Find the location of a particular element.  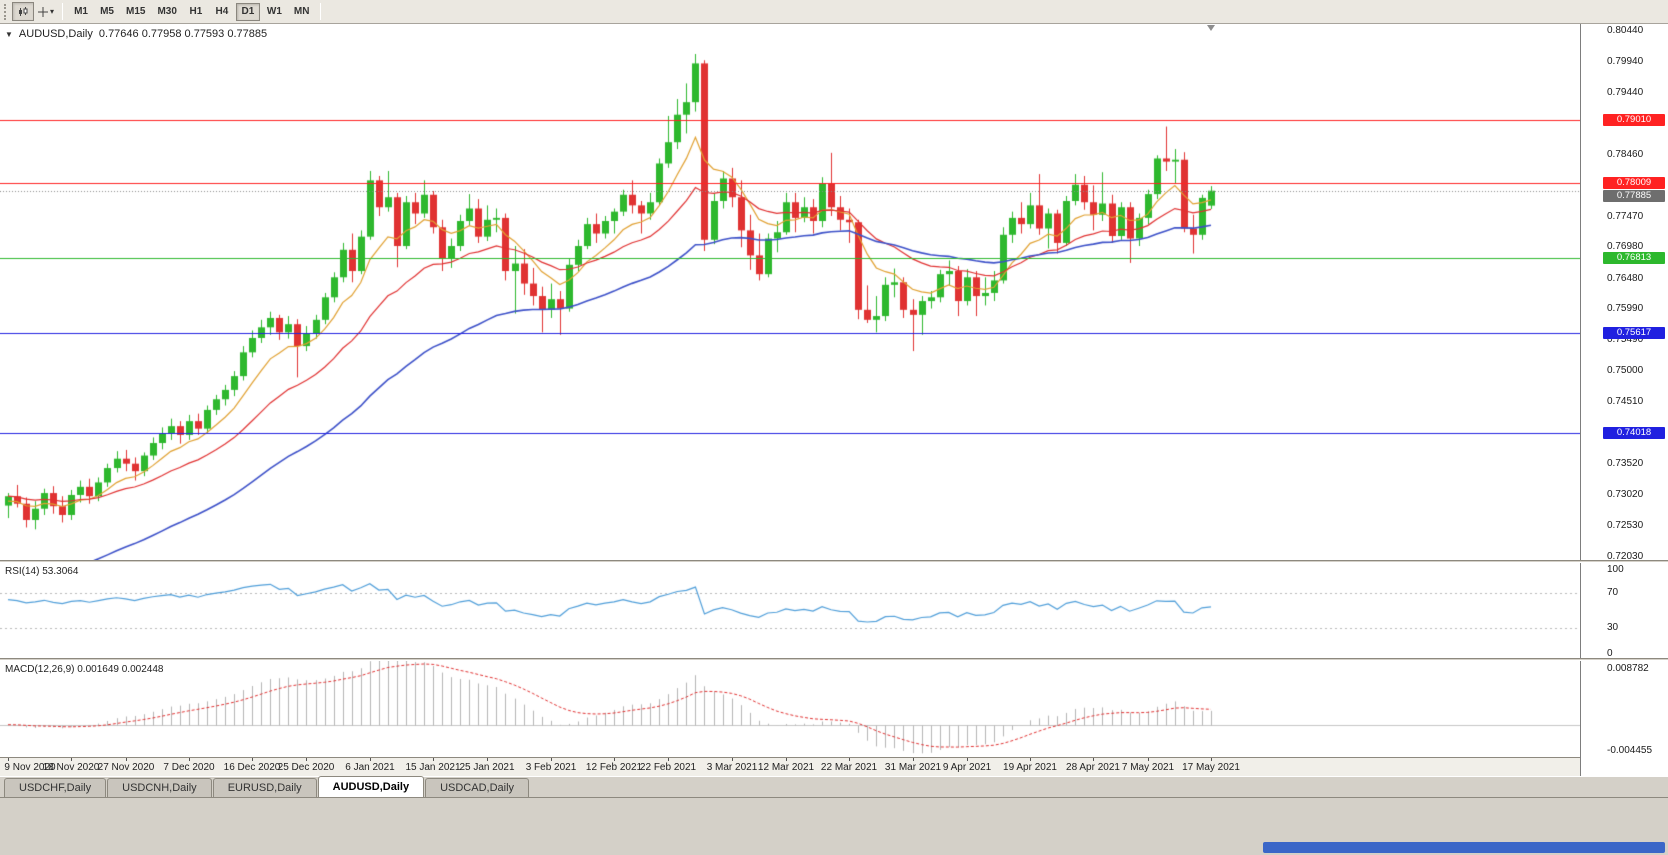

chart-symbol-label: AUDUSD,Daily is located at coordinates (55, 34).